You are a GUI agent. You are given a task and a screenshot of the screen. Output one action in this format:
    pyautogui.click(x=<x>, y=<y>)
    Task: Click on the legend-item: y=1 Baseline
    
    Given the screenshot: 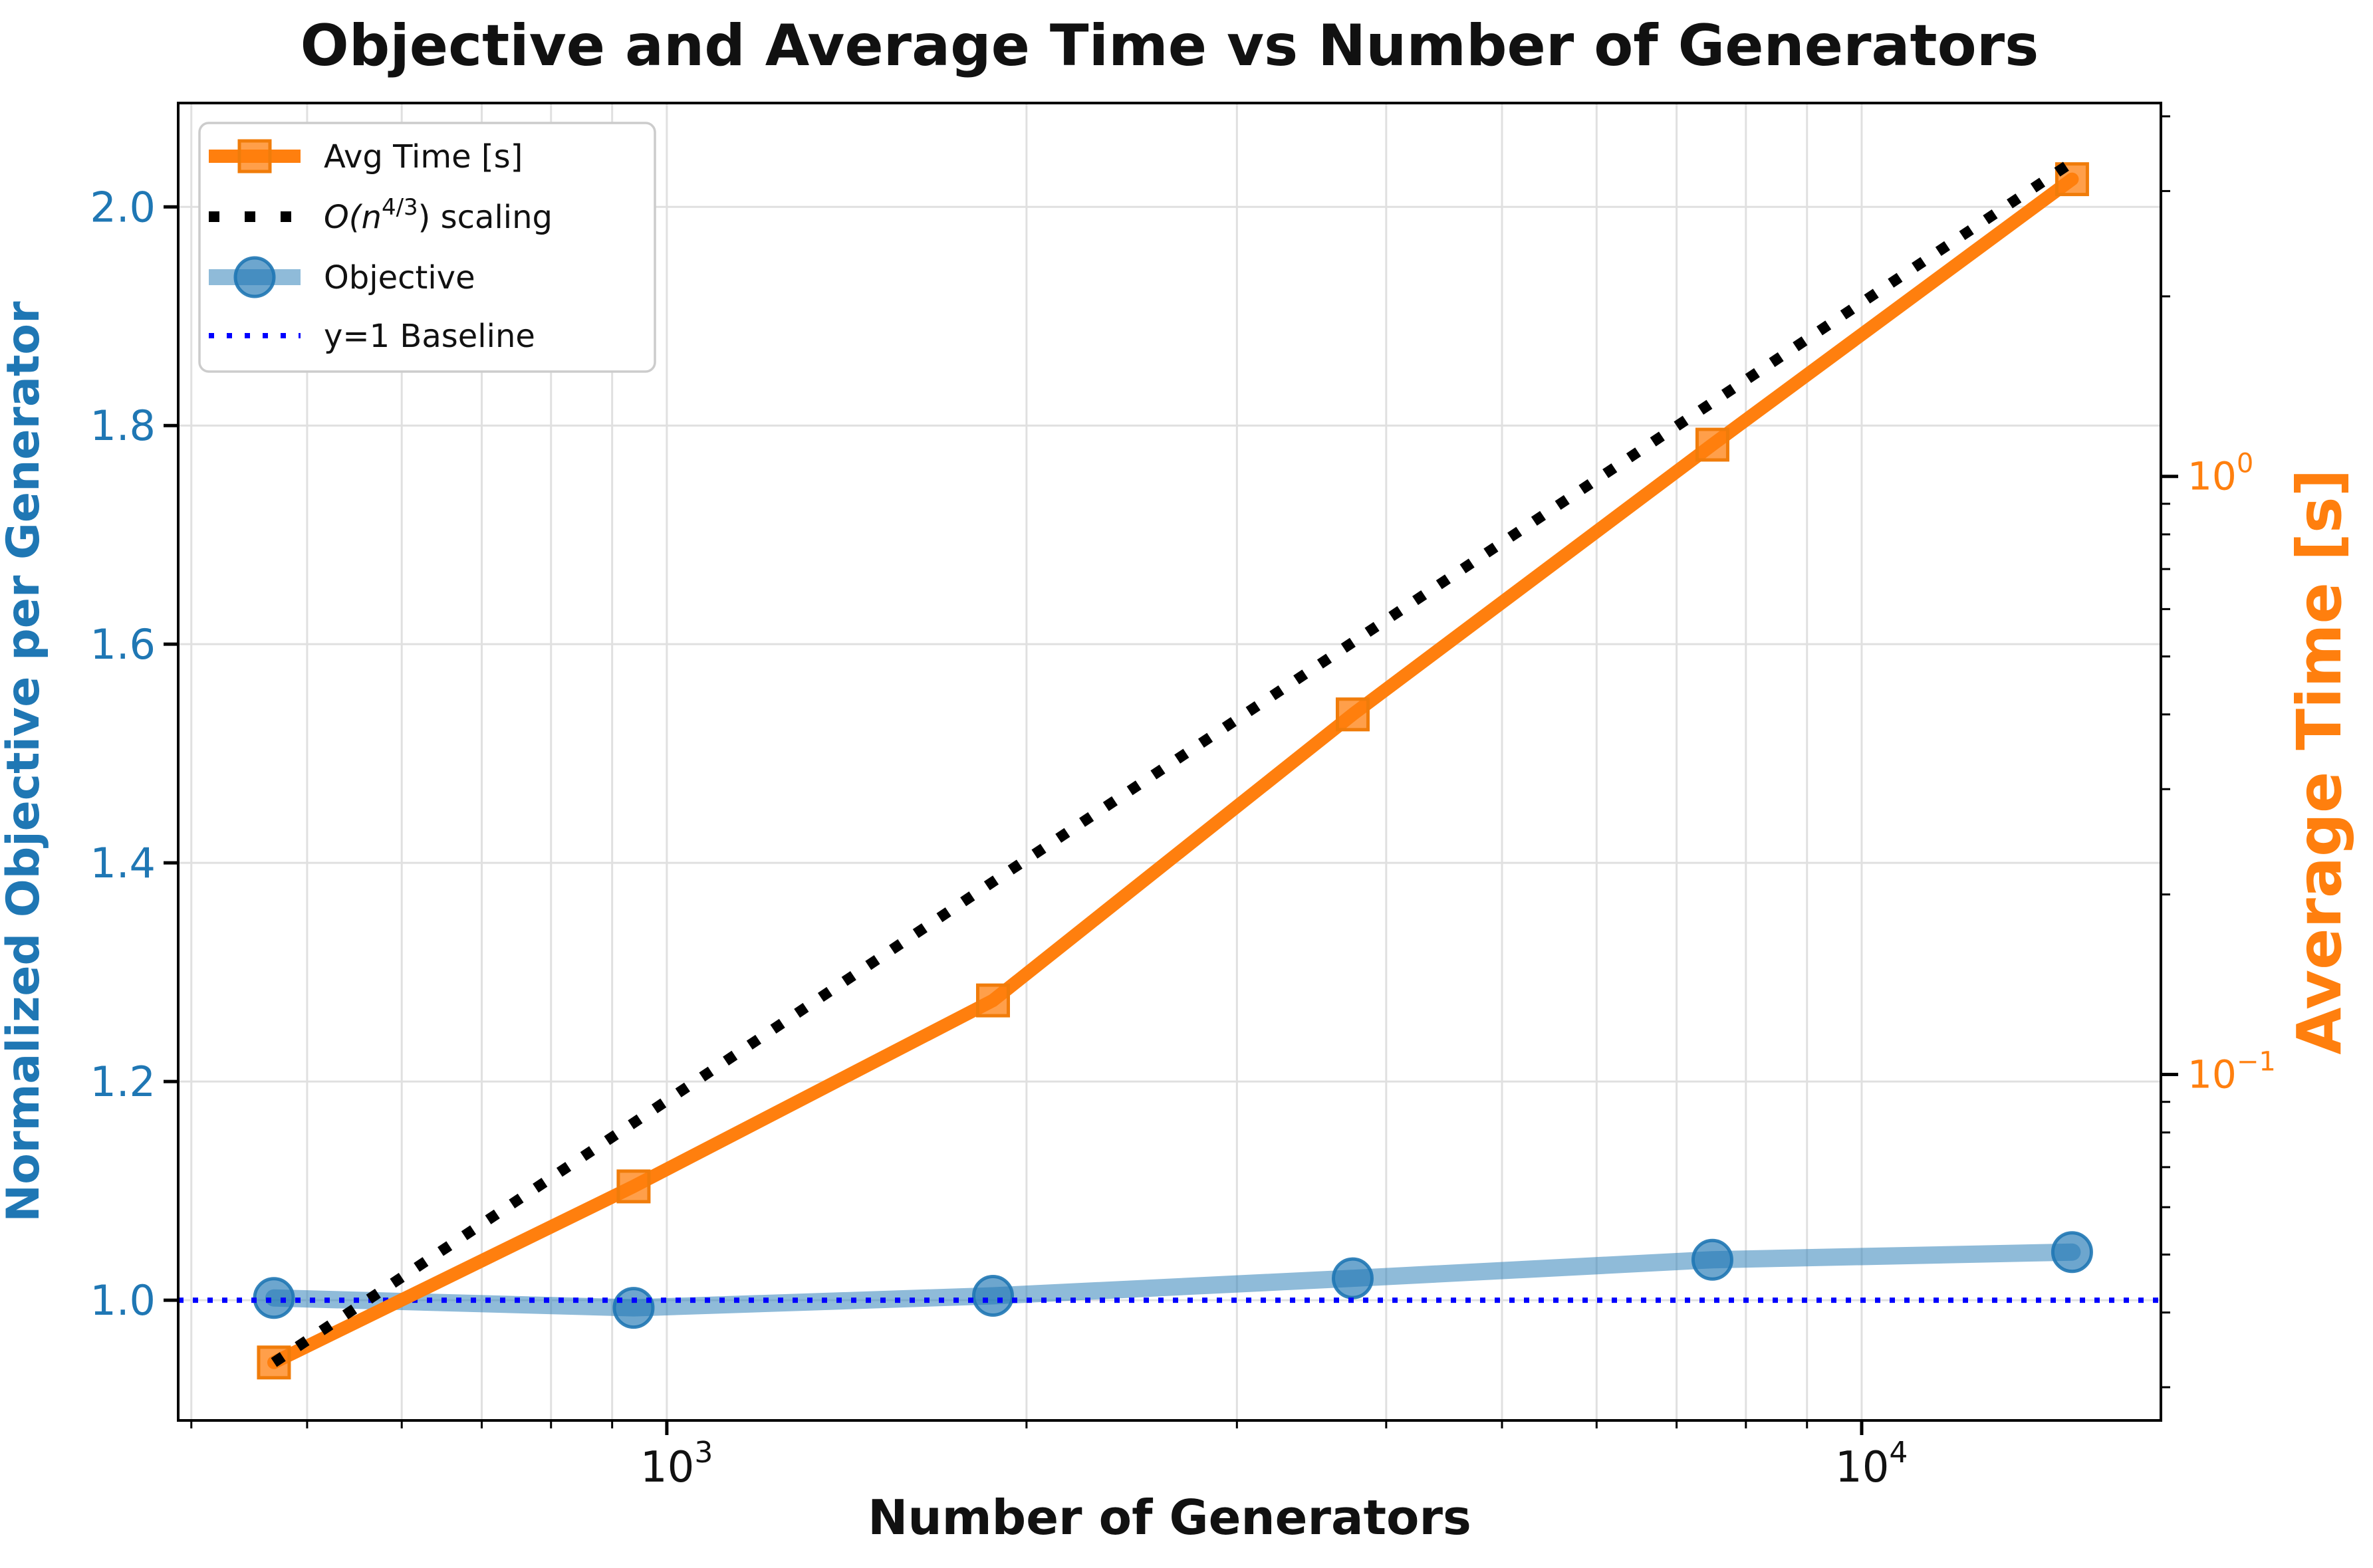 What is the action you would take?
    pyautogui.click(x=372, y=336)
    